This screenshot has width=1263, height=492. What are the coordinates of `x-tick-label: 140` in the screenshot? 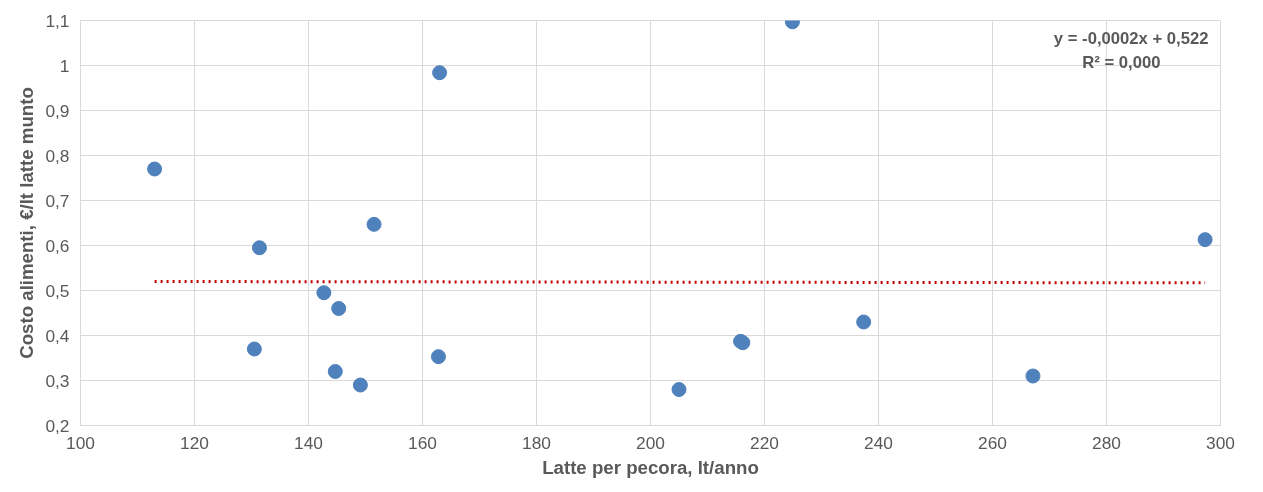 It's located at (308, 442).